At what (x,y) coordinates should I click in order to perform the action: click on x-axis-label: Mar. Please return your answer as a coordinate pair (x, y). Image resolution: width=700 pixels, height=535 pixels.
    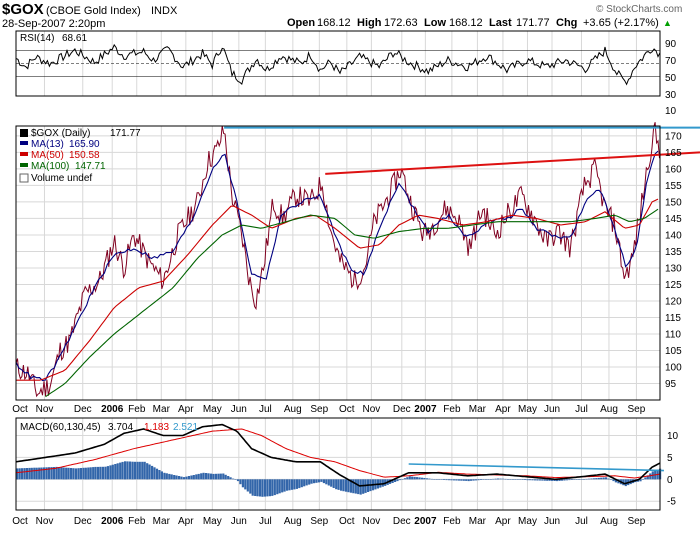
    Looking at the image, I should click on (478, 521).